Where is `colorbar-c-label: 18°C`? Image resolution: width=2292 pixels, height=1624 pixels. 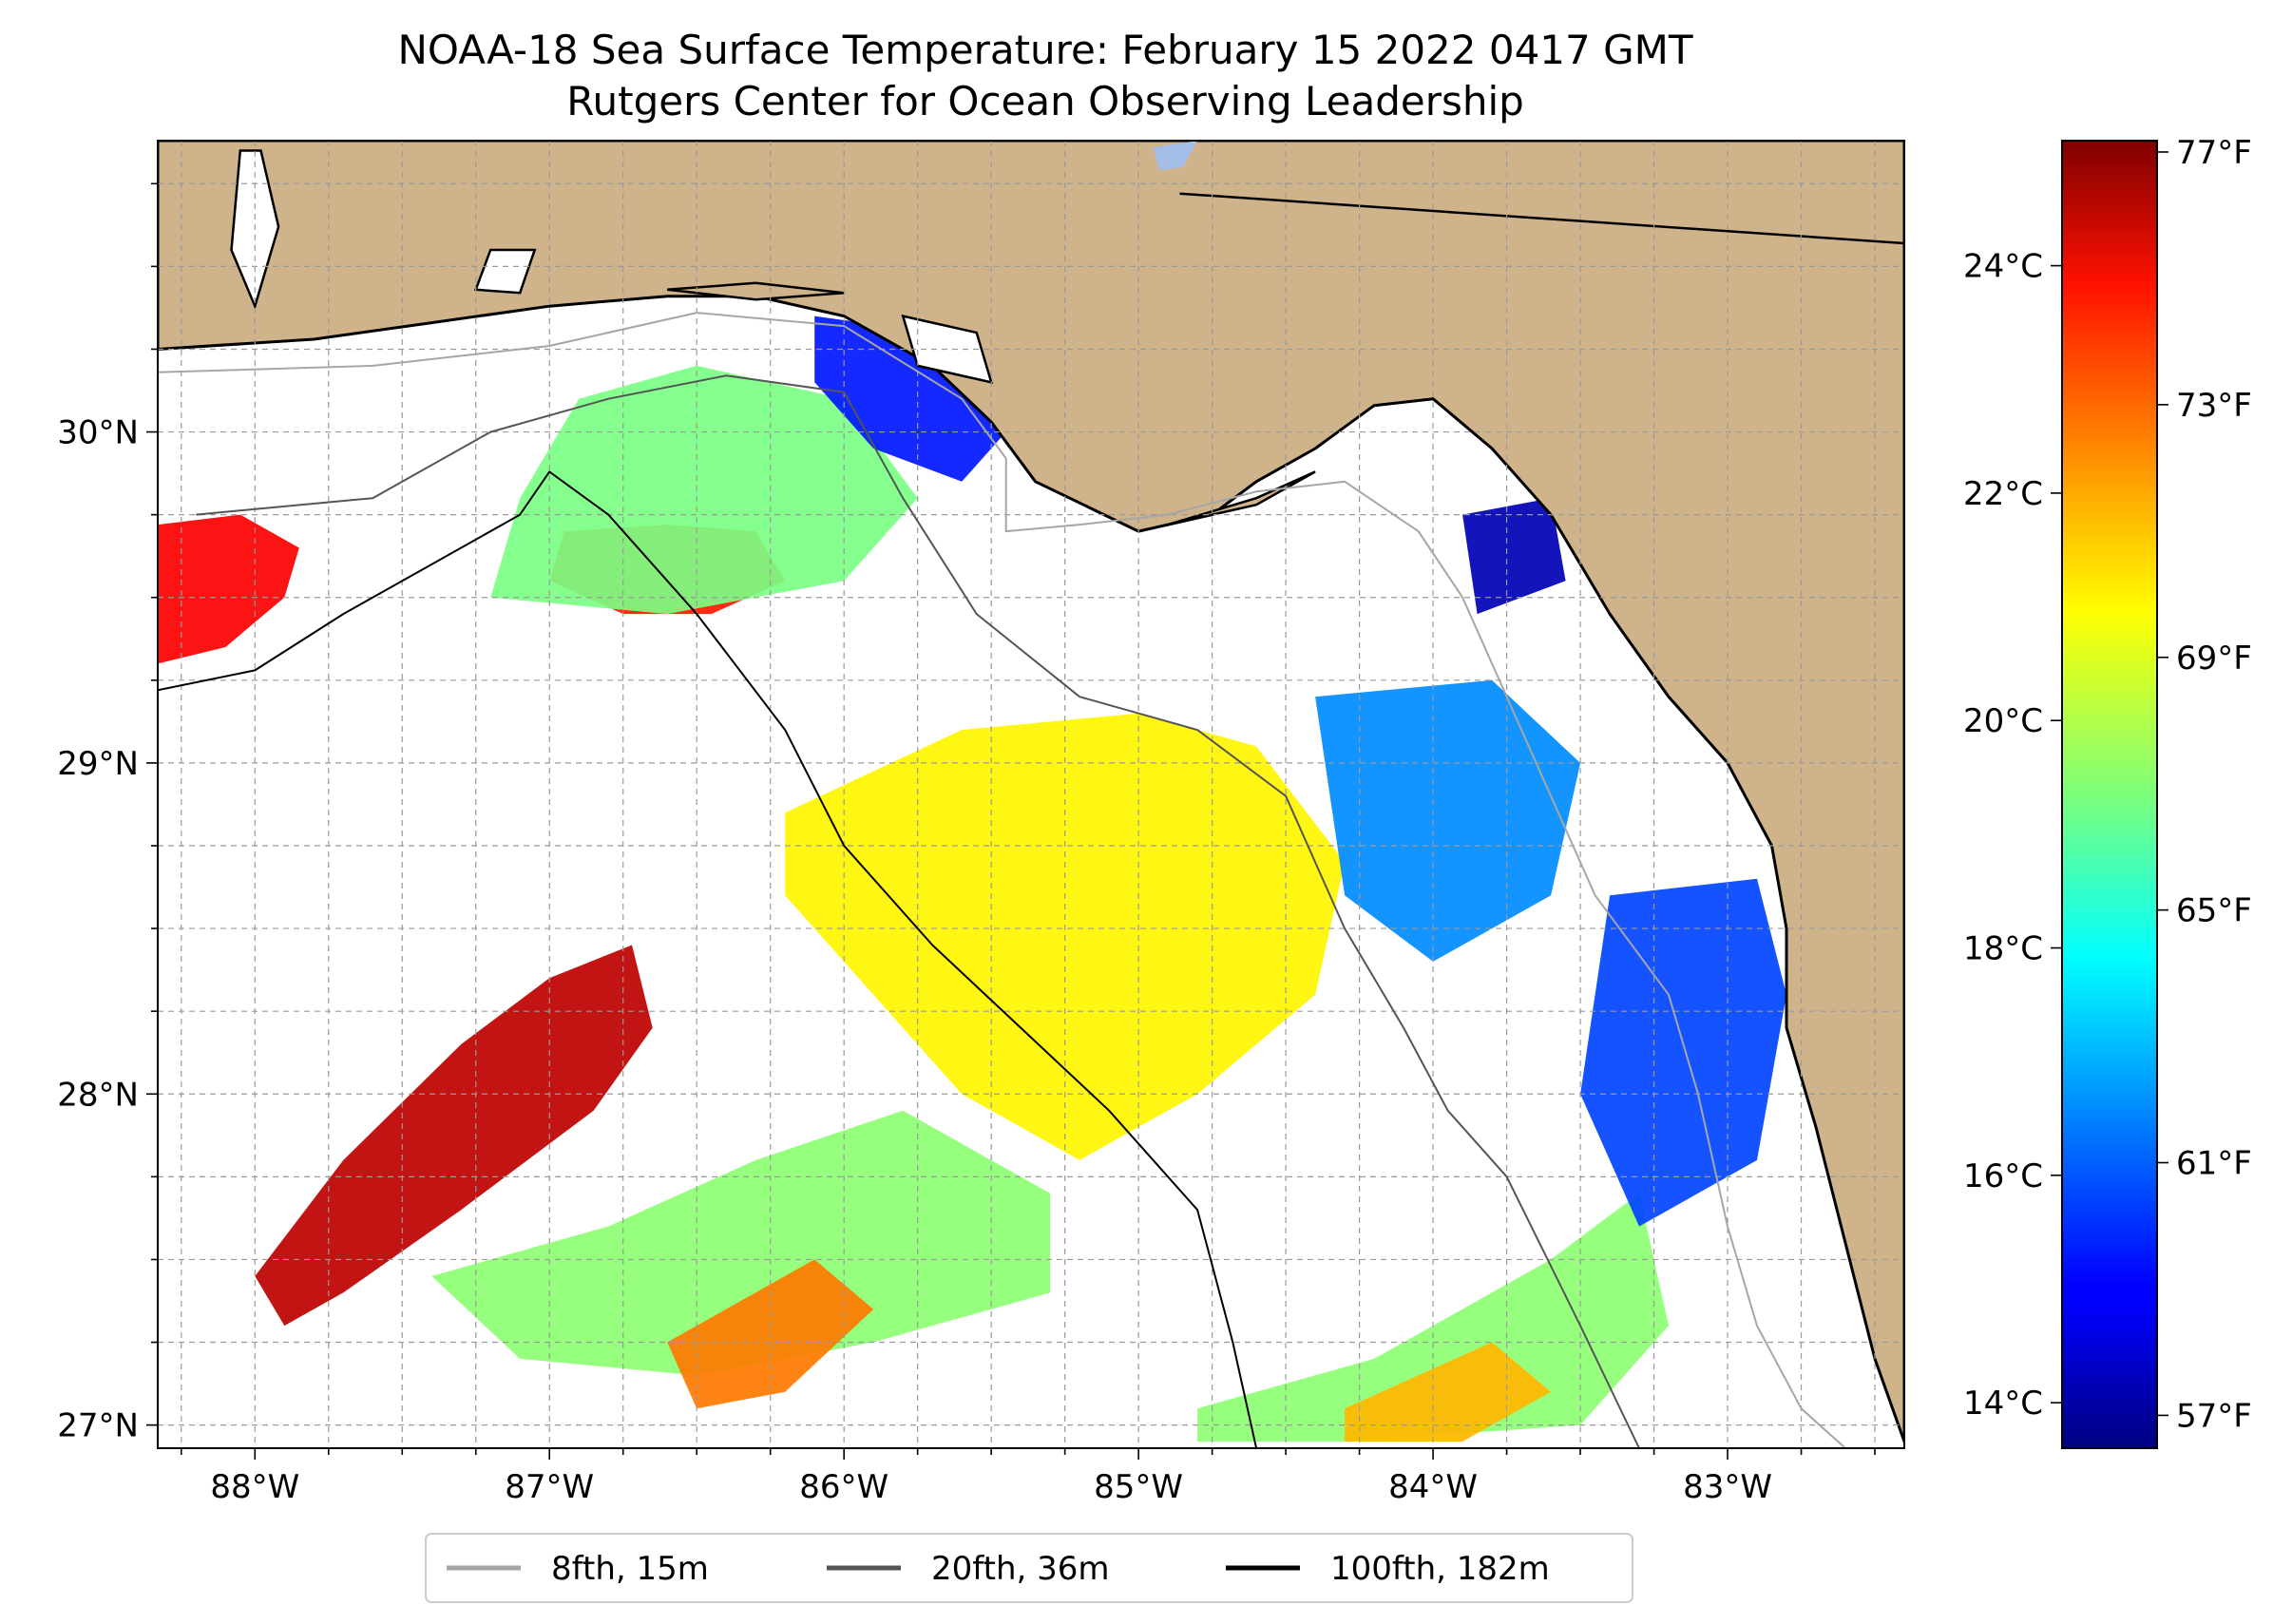
colorbar-c-label: 18°C is located at coordinates (2003, 949).